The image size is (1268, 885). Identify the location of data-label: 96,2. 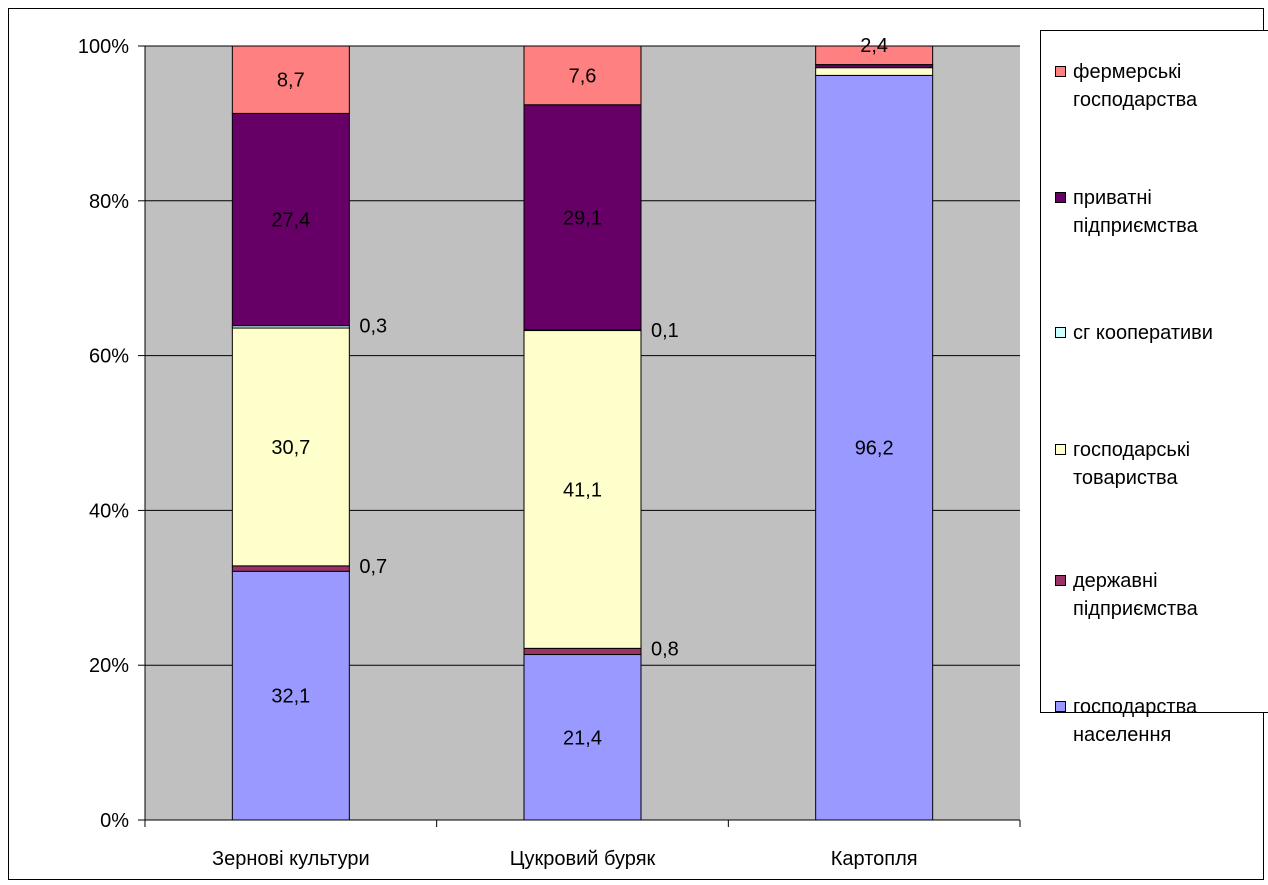
(874, 449).